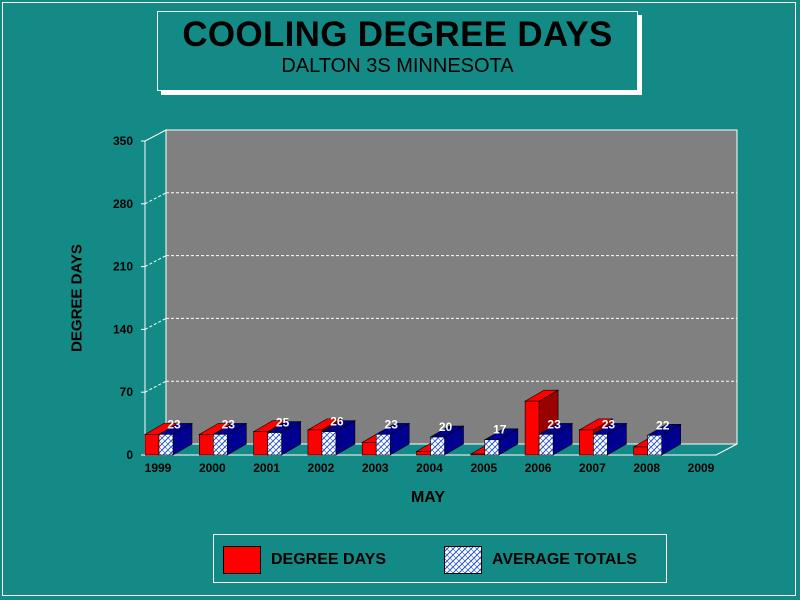 This screenshot has height=600, width=800. I want to click on x-tick-label: 2001, so click(266, 468).